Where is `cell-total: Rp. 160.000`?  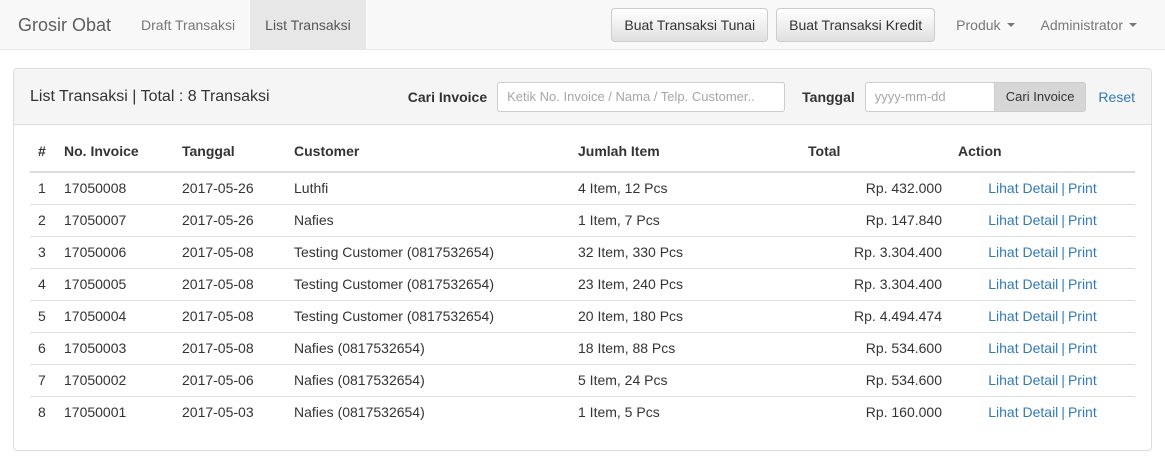
cell-total: Rp. 160.000 is located at coordinates (875, 412).